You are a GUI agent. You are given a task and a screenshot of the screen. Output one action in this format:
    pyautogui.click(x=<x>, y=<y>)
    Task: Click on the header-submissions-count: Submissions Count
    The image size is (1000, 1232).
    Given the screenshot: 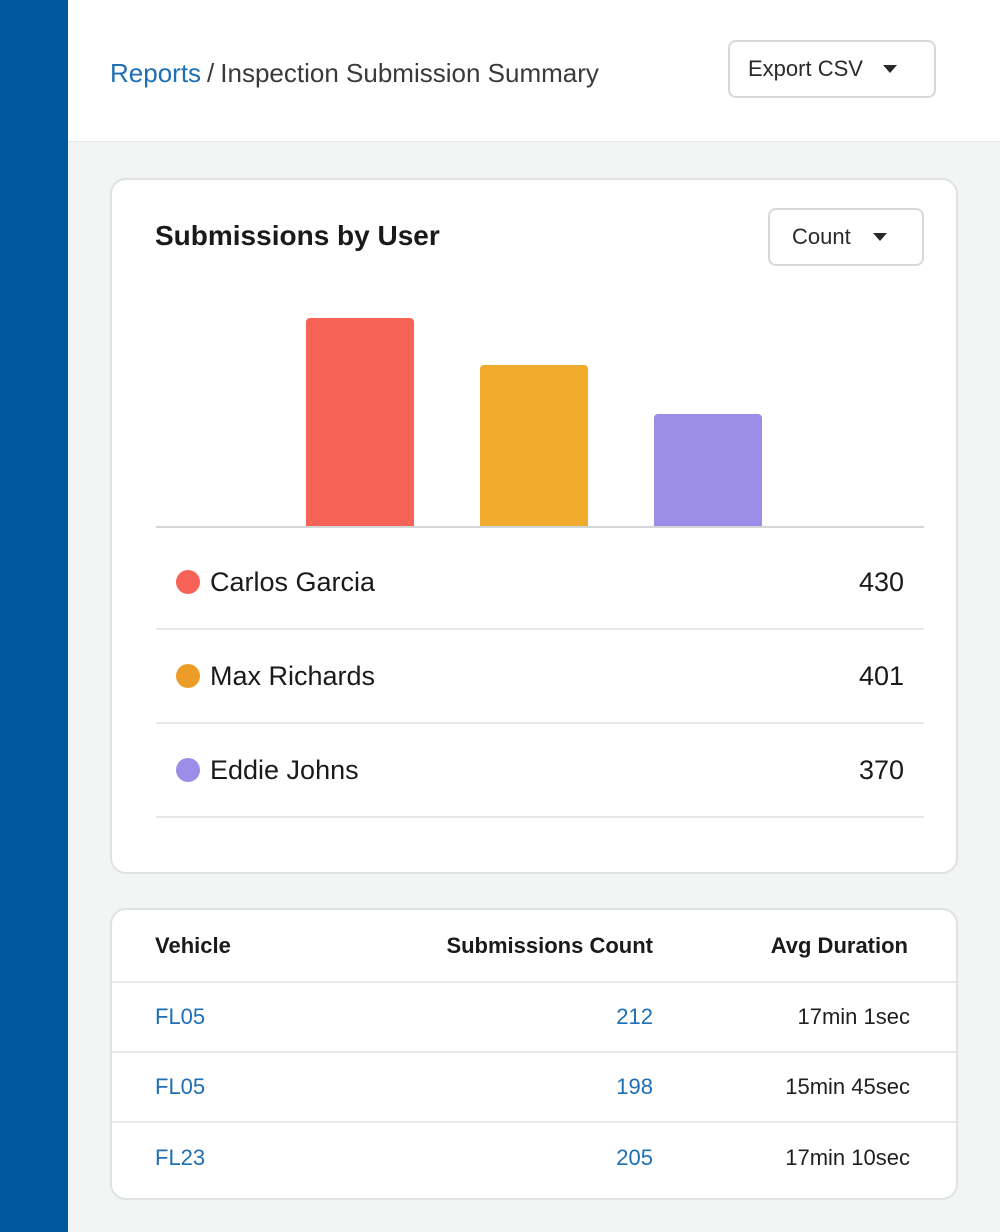 What is the action you would take?
    pyautogui.click(x=549, y=945)
    